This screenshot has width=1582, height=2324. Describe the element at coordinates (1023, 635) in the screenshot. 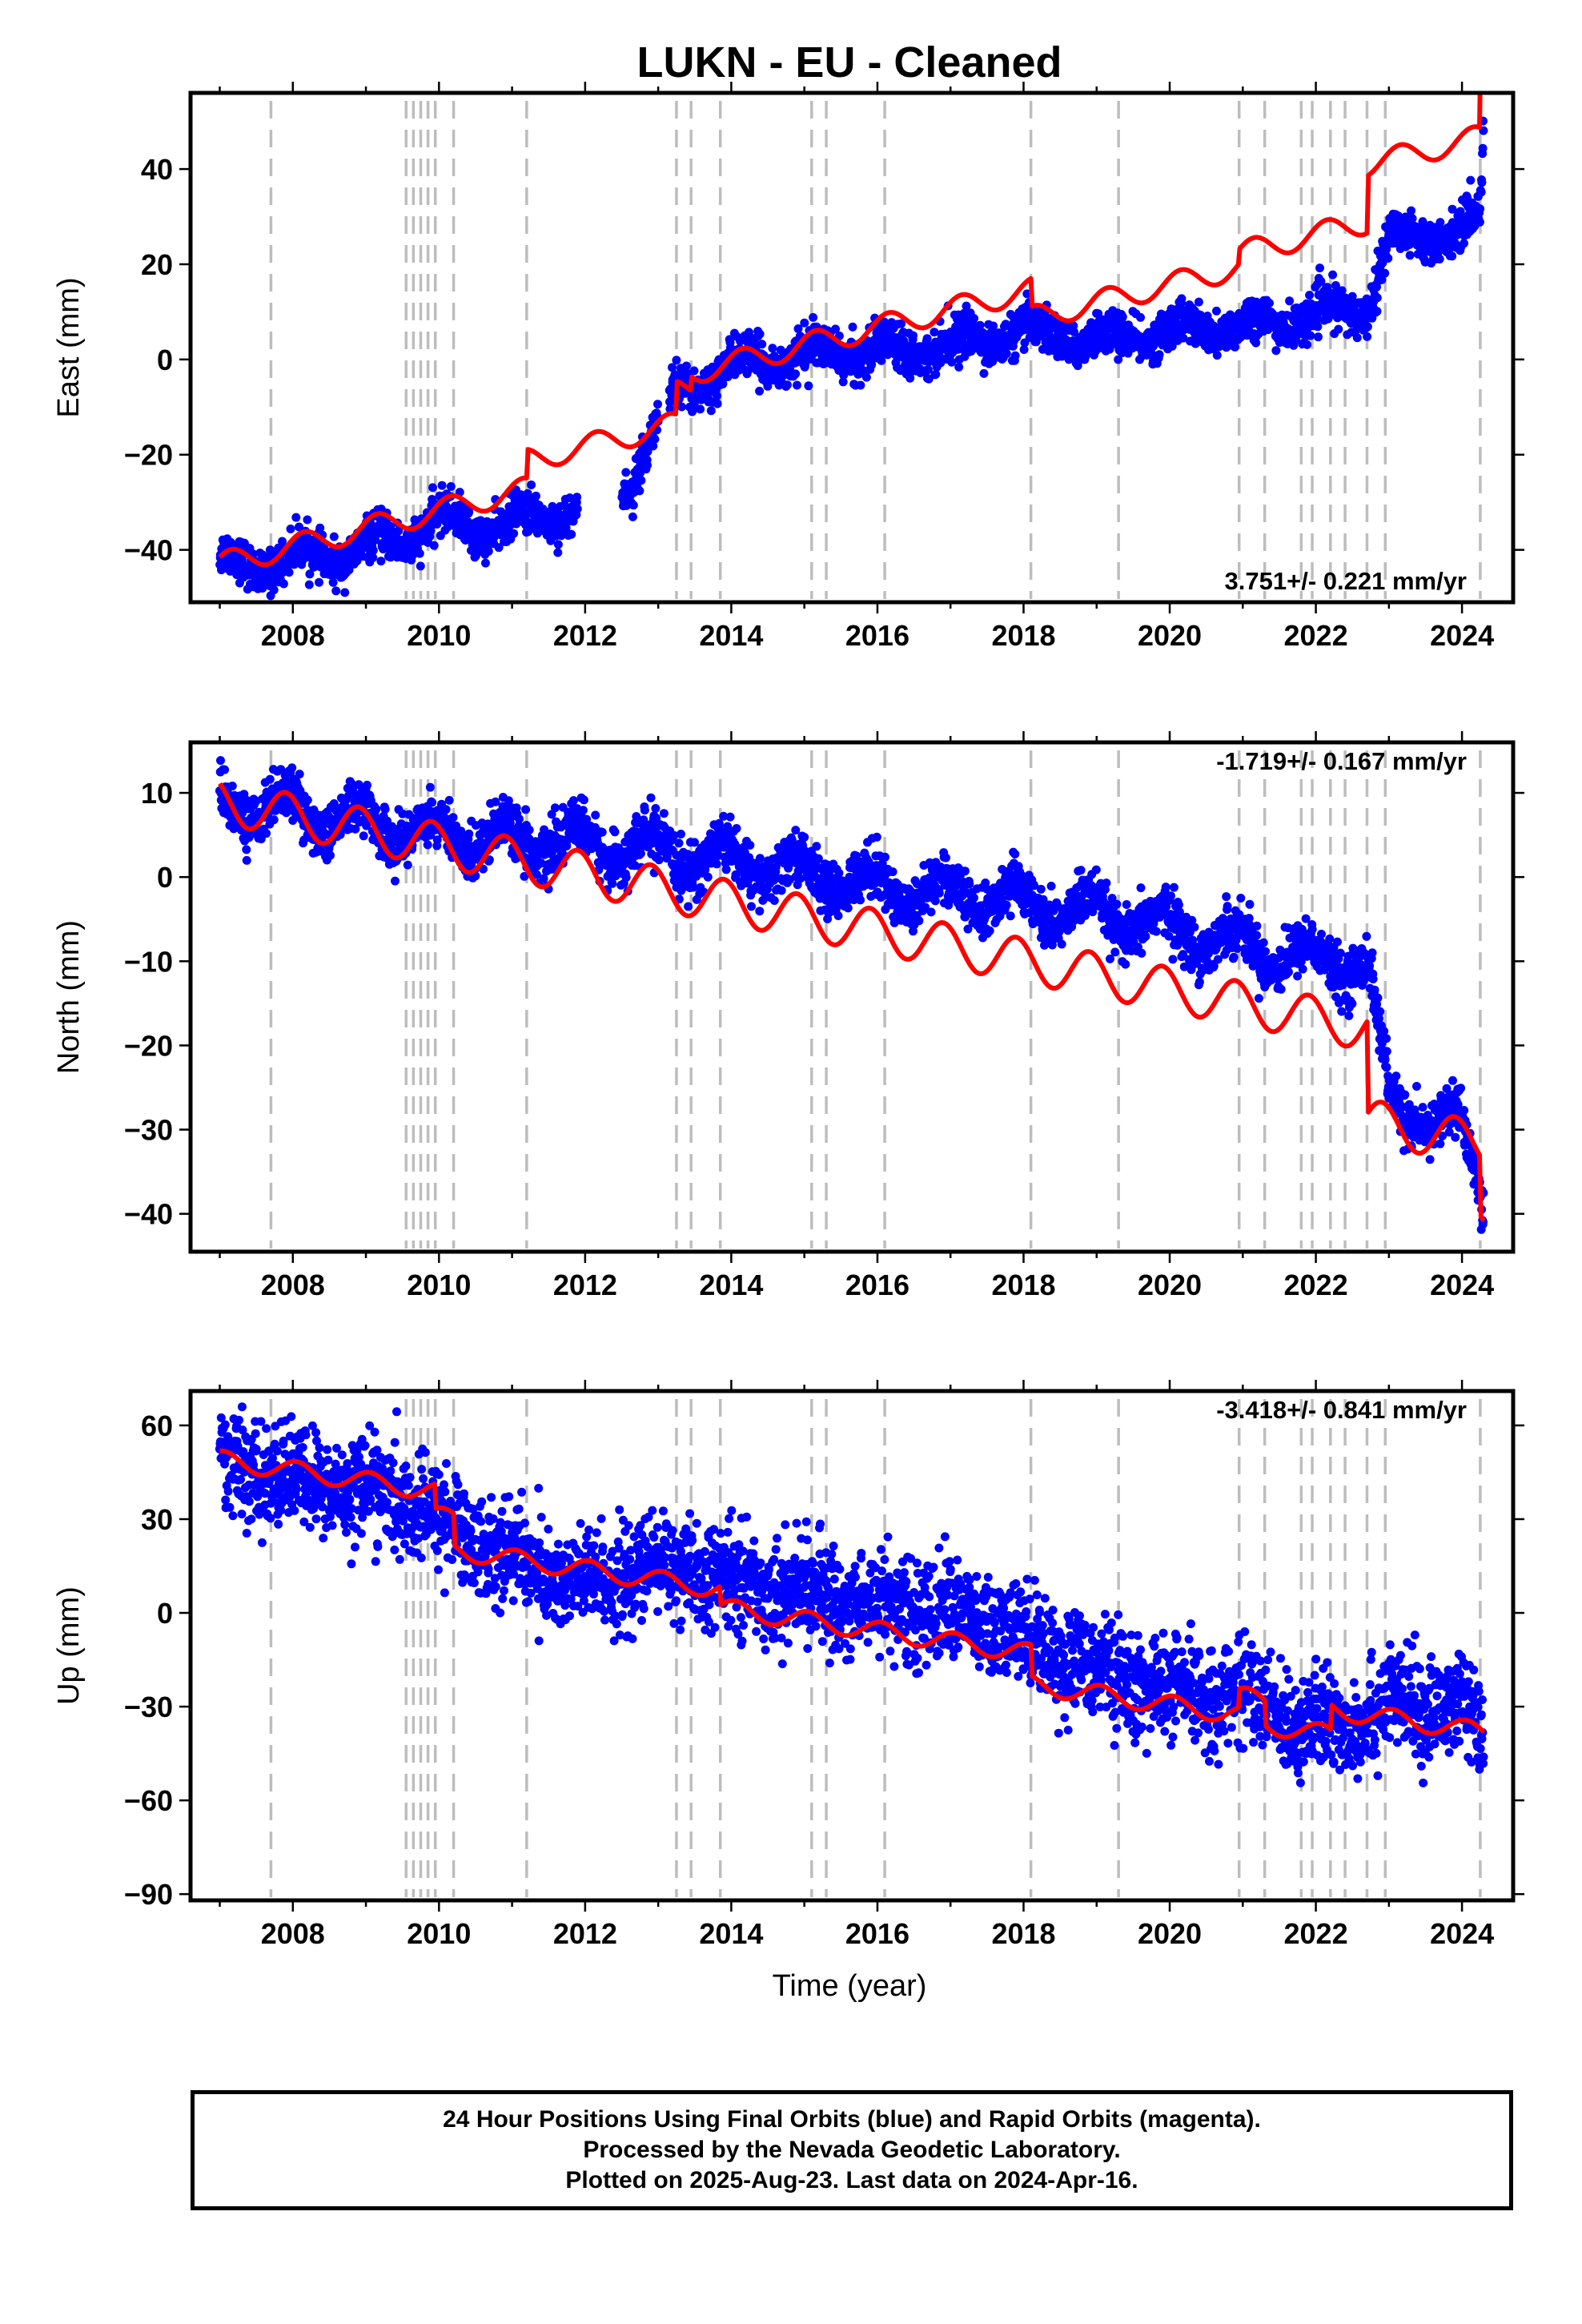

I see `x-tick-label: 2018` at that location.